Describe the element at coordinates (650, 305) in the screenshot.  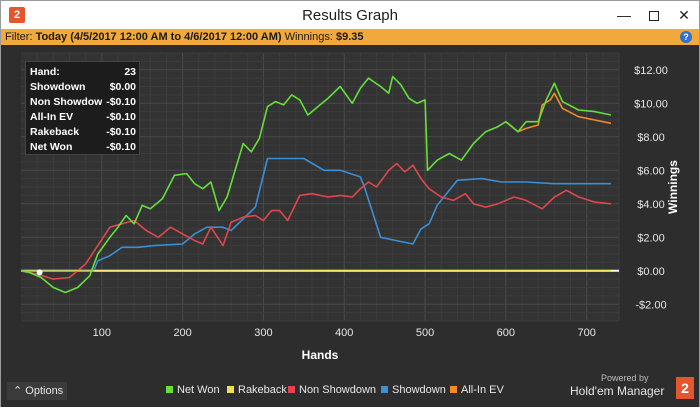
I see `y-tick-label: -$2.00` at that location.